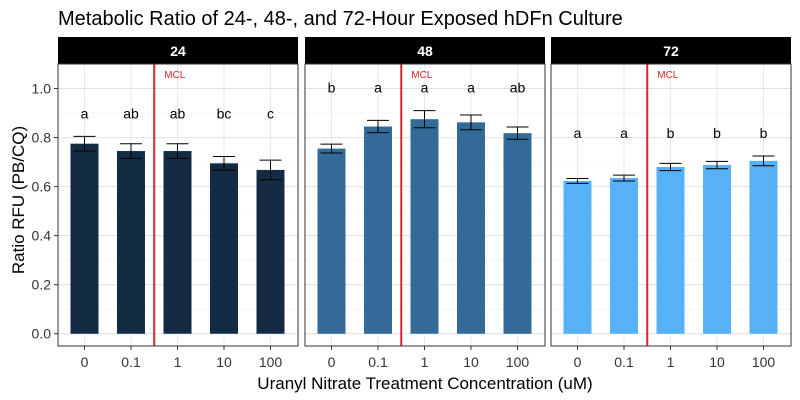 The height and width of the screenshot is (400, 800). I want to click on significance-label: bc, so click(224, 113).